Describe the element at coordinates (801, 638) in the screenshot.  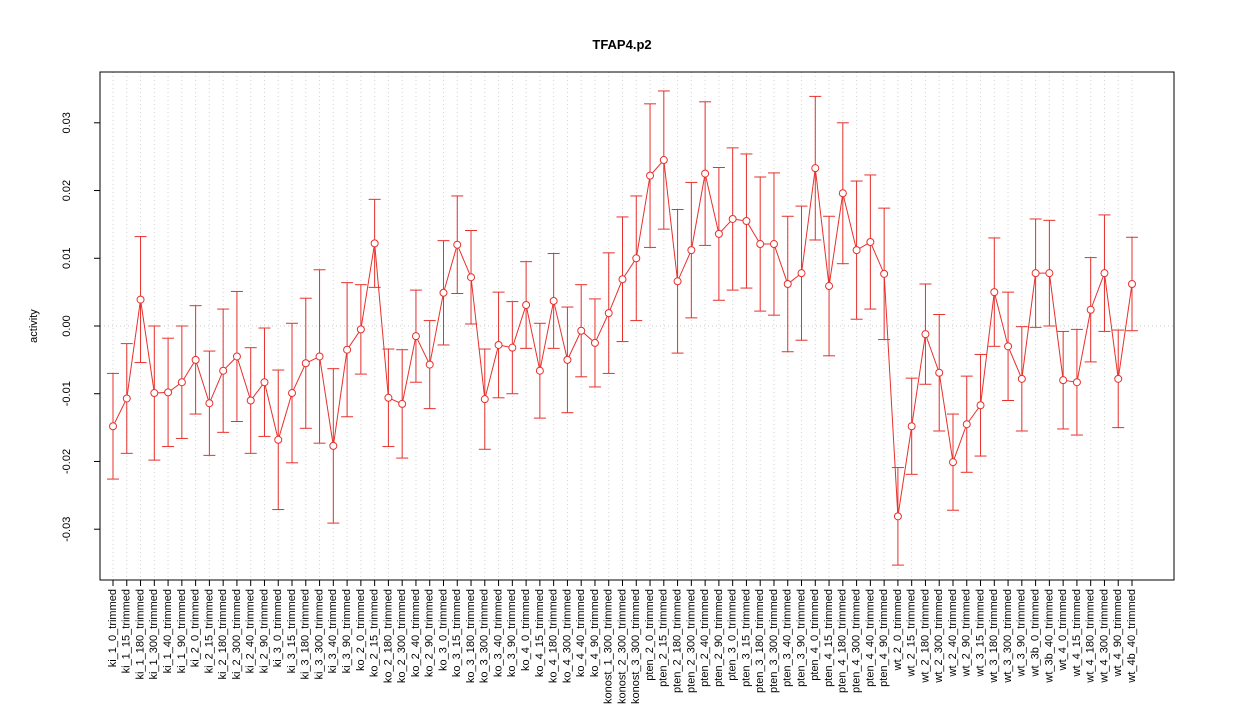
I see `x-tick-label: pten_3_90_trimmed` at that location.